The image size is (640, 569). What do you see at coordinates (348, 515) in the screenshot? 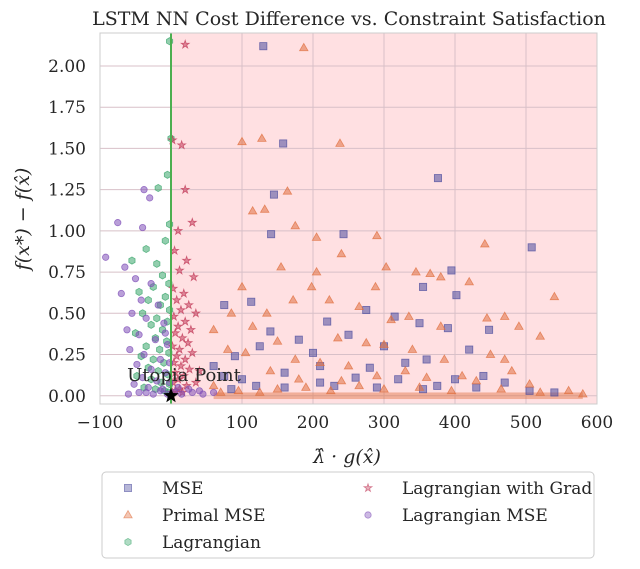
I see `legend-box` at bounding box center [348, 515].